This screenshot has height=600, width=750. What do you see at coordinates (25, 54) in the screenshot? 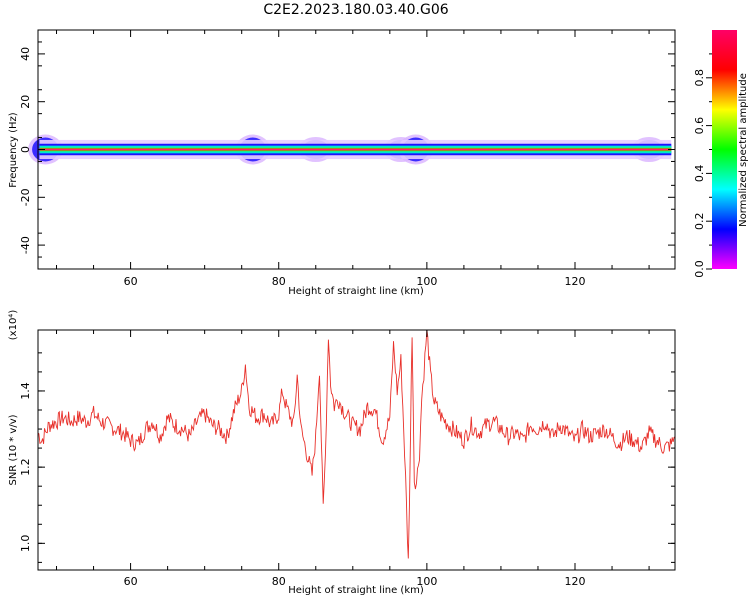
I see `y-tick-label: 40` at bounding box center [25, 54].